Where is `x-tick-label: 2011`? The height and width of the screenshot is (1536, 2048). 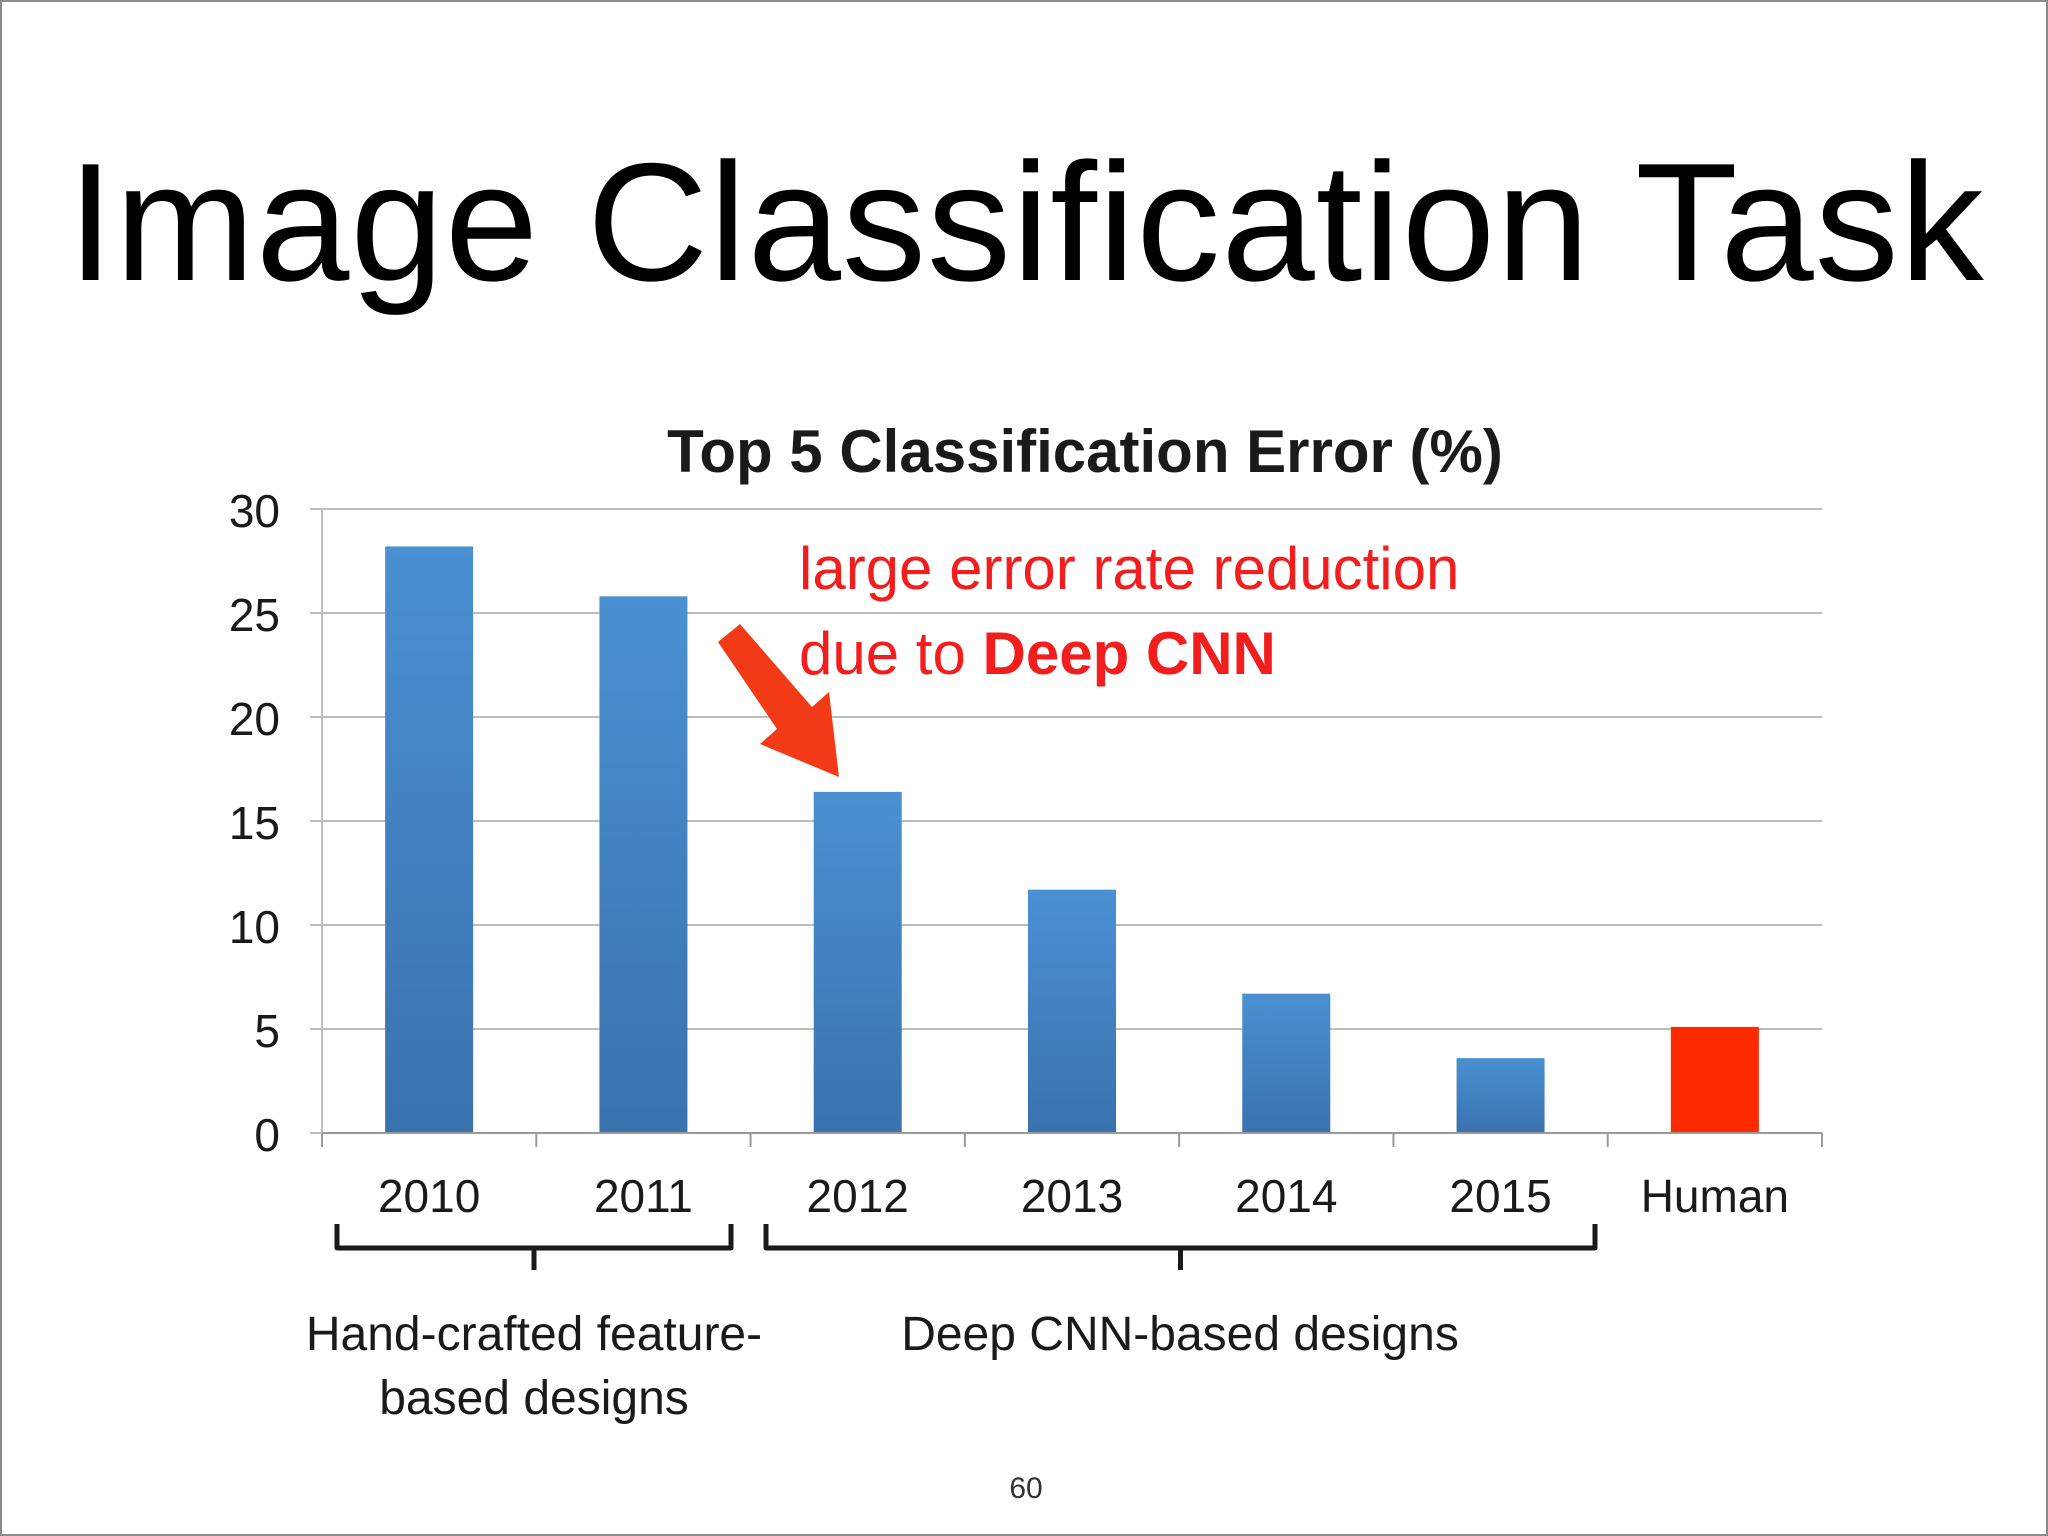
x-tick-label: 2011 is located at coordinates (643, 1196).